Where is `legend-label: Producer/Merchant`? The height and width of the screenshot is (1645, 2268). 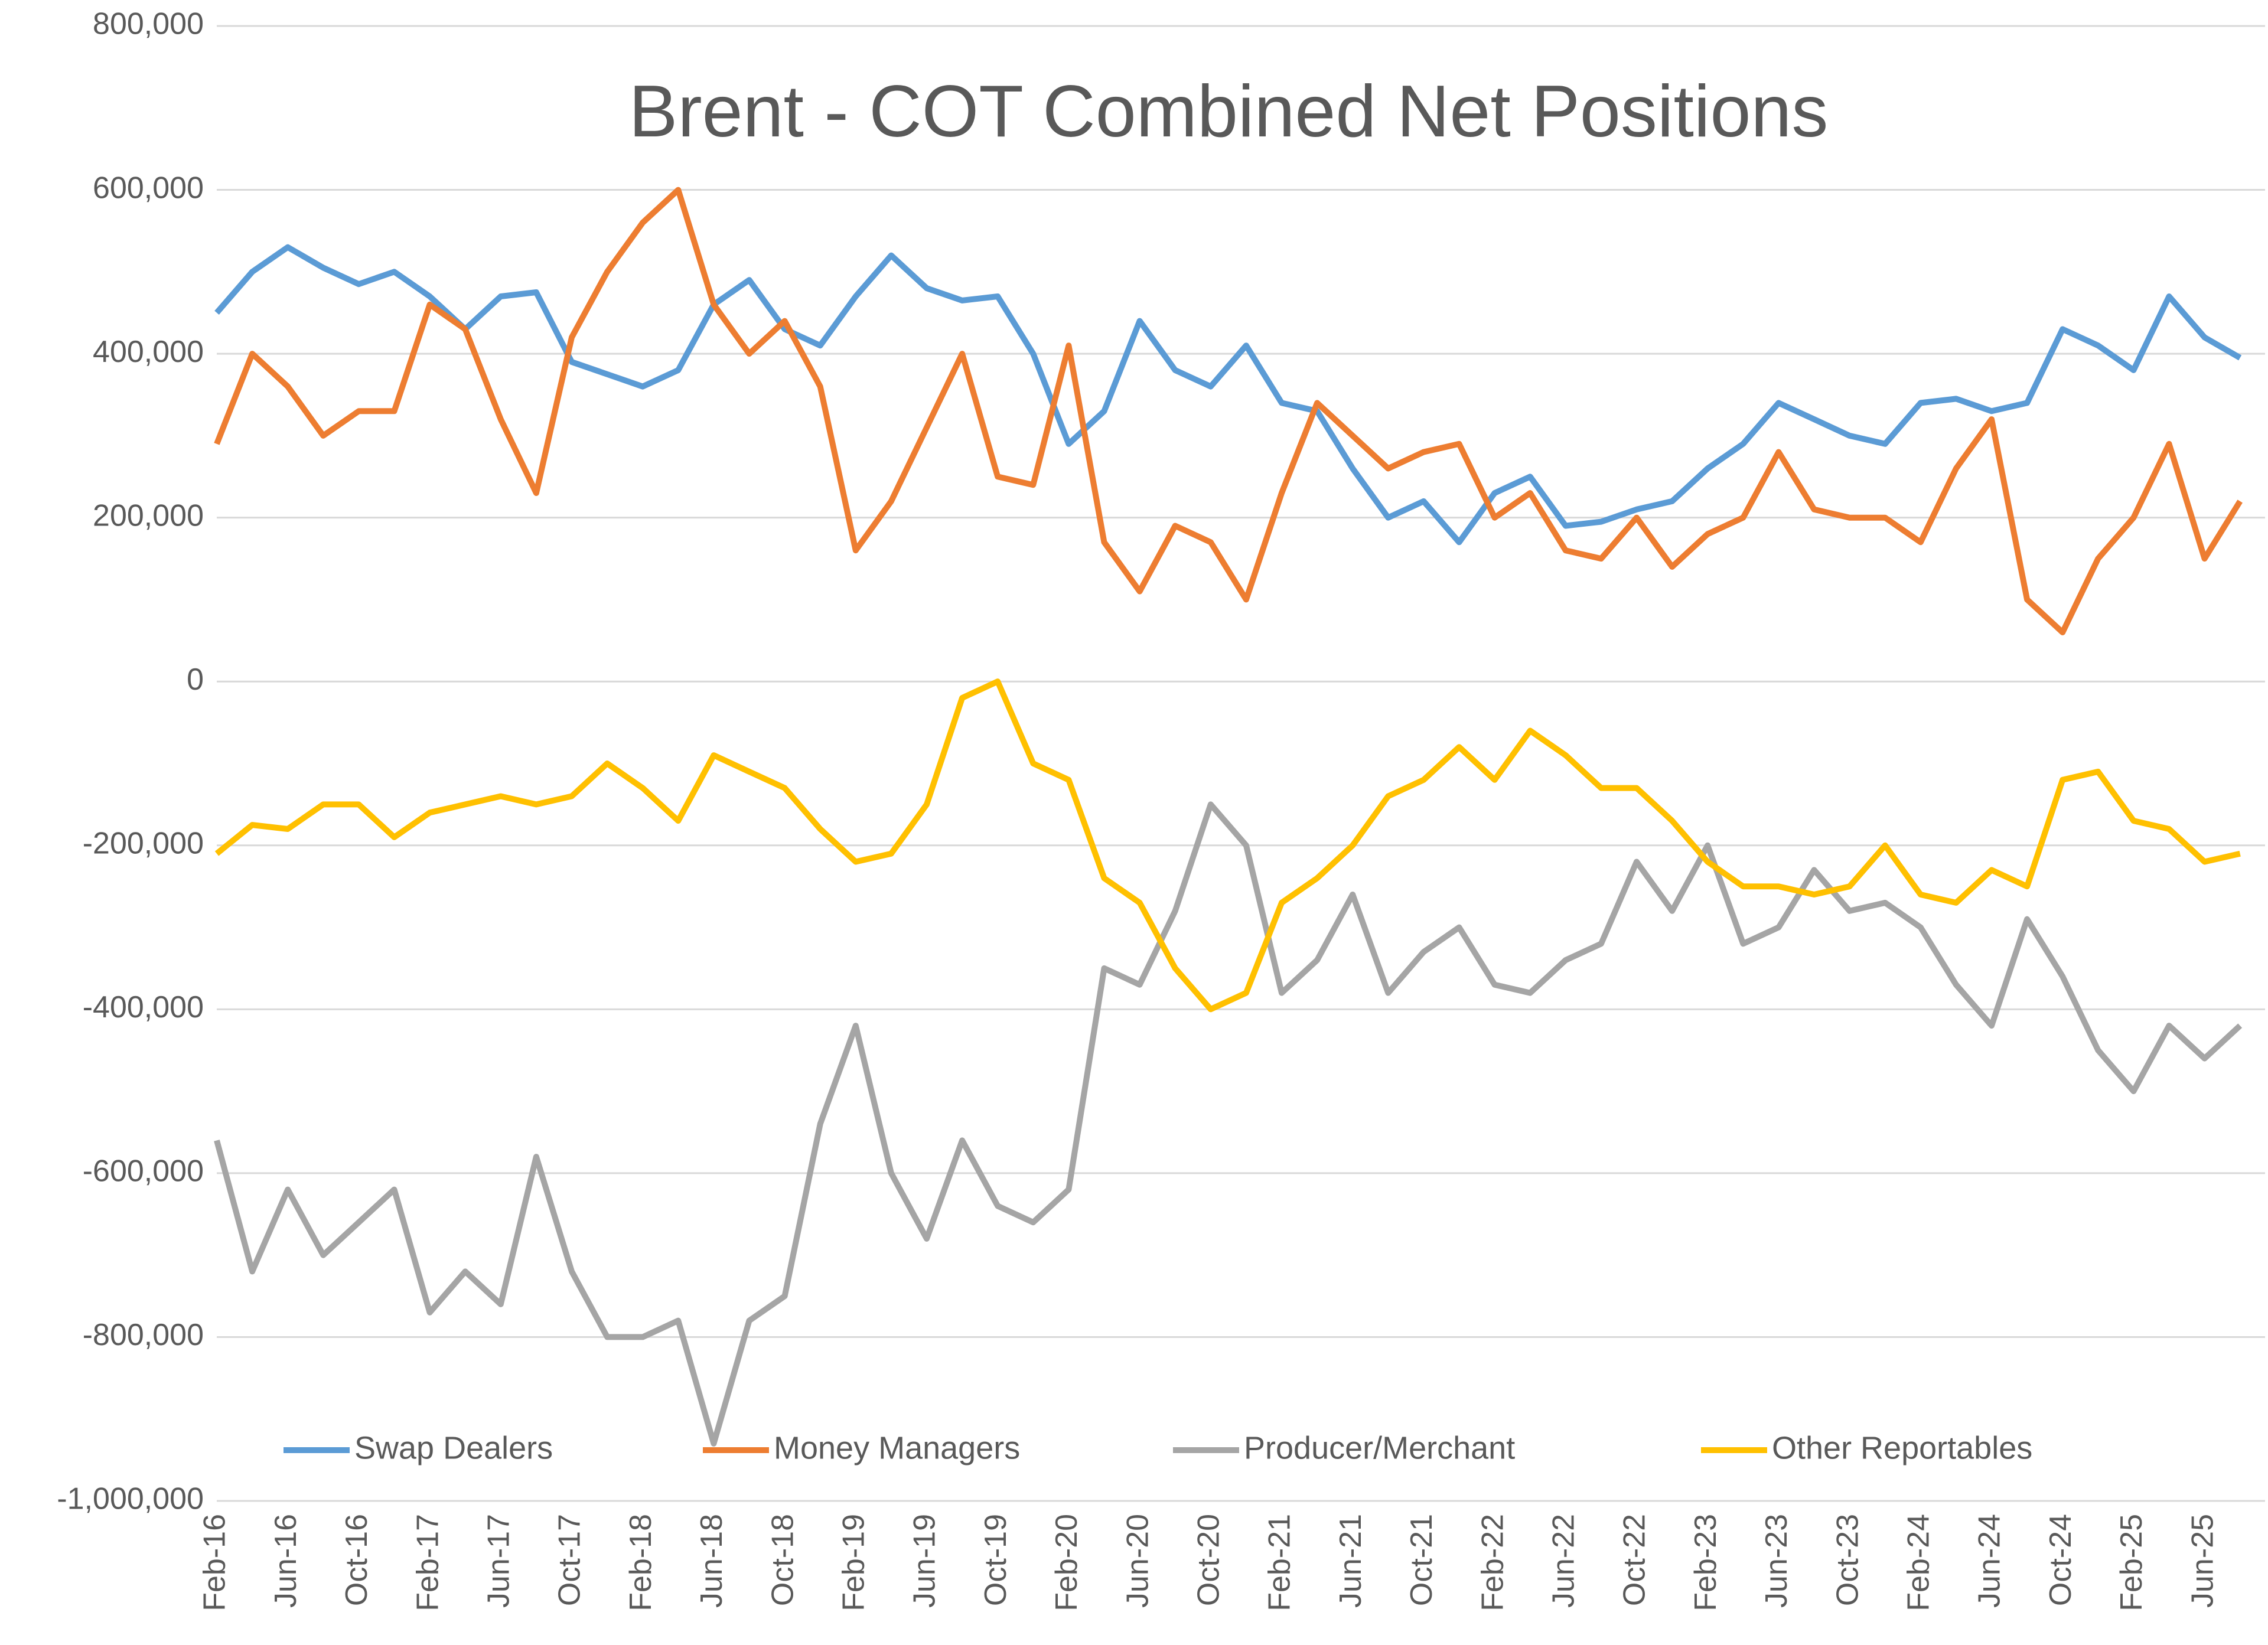
legend-label: Producer/Merchant is located at coordinates (1379, 1448).